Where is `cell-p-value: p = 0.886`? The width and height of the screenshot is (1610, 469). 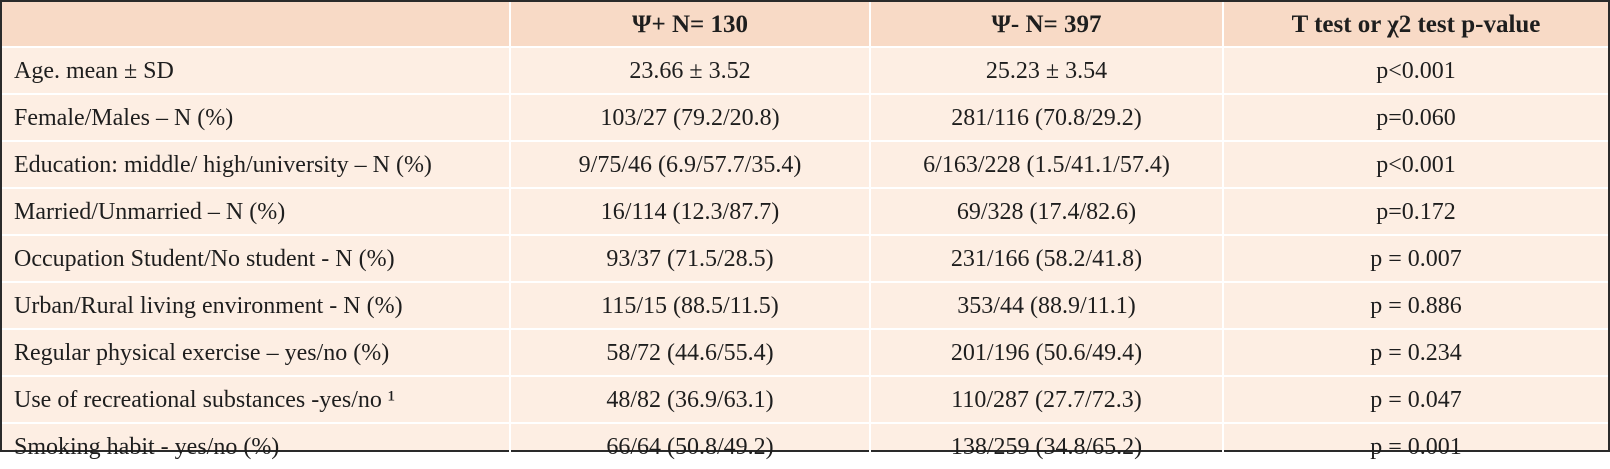 cell-p-value: p = 0.886 is located at coordinates (1415, 305).